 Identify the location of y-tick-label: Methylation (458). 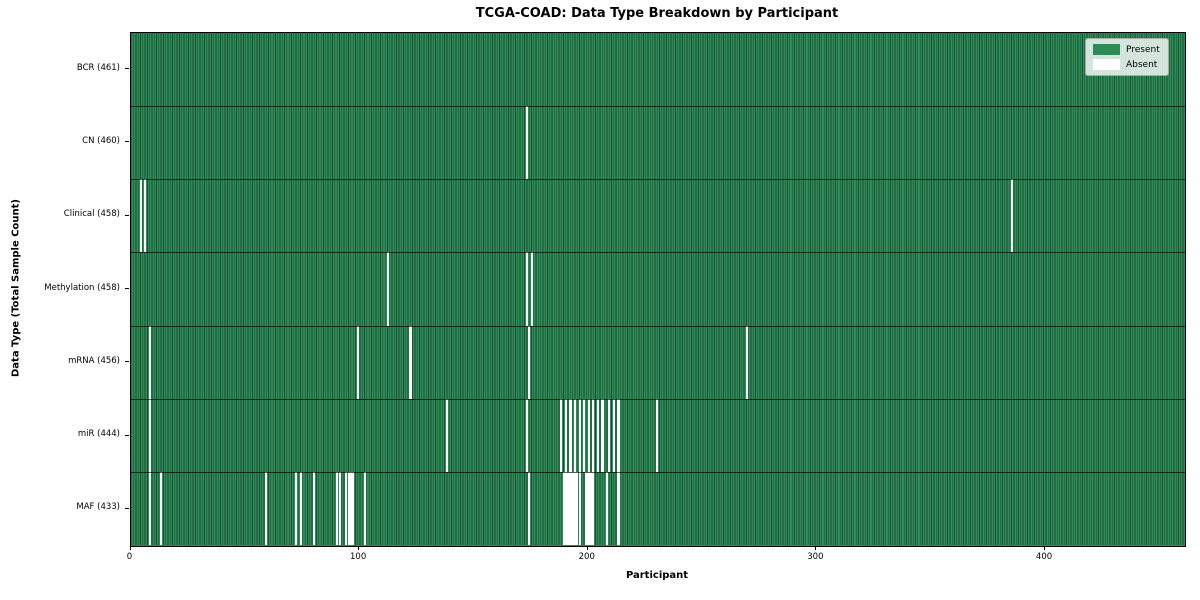
(82, 287).